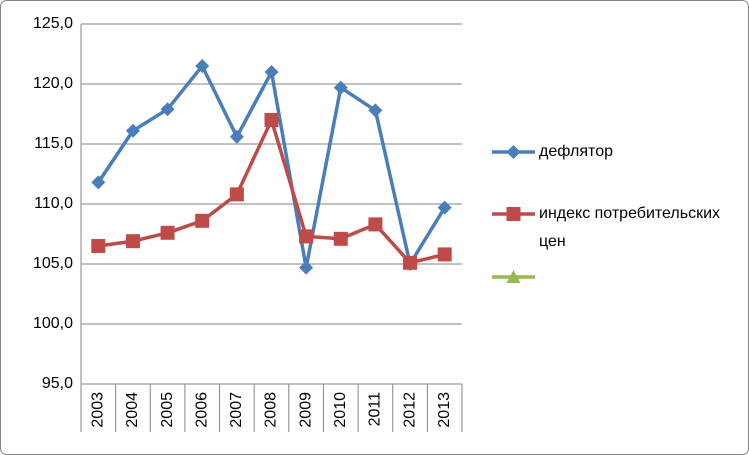 This screenshot has height=455, width=749. I want to click on y-tick-label: 110,0, so click(53, 203).